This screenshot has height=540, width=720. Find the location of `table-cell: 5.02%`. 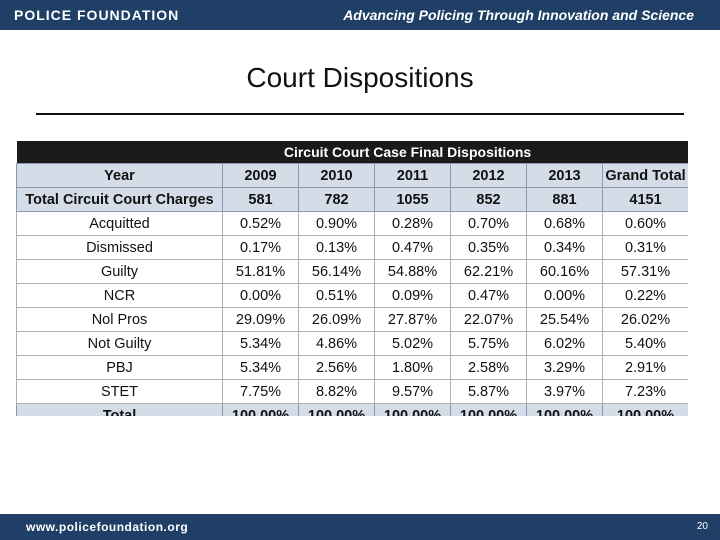

table-cell: 5.02% is located at coordinates (412, 343).